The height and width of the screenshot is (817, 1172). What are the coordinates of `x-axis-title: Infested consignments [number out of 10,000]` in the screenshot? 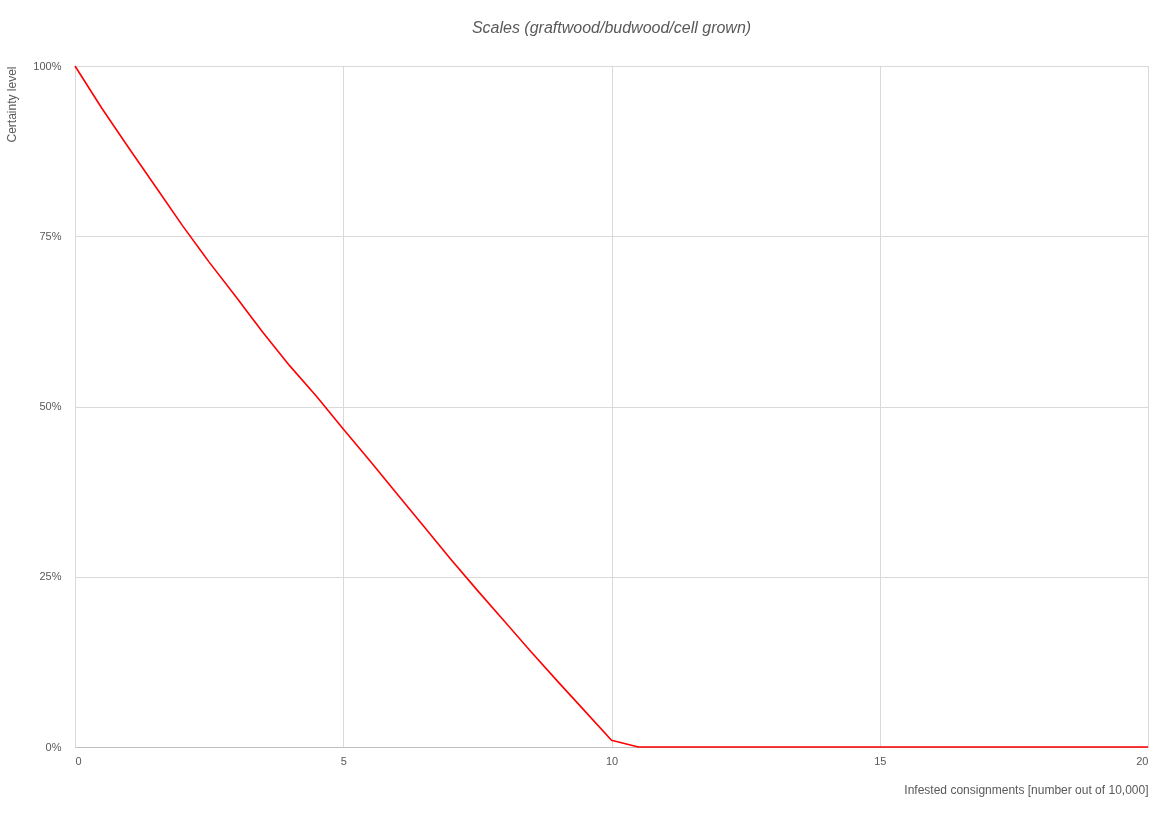 It's located at (1026, 789).